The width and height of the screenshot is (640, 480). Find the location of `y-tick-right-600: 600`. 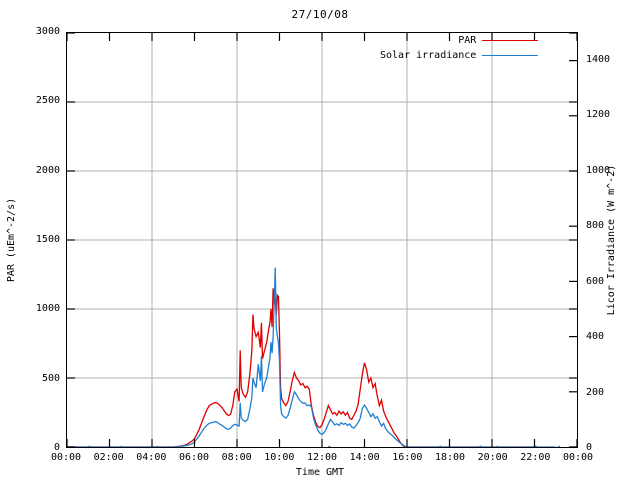

y-tick-right-600: 600 is located at coordinates (595, 281).